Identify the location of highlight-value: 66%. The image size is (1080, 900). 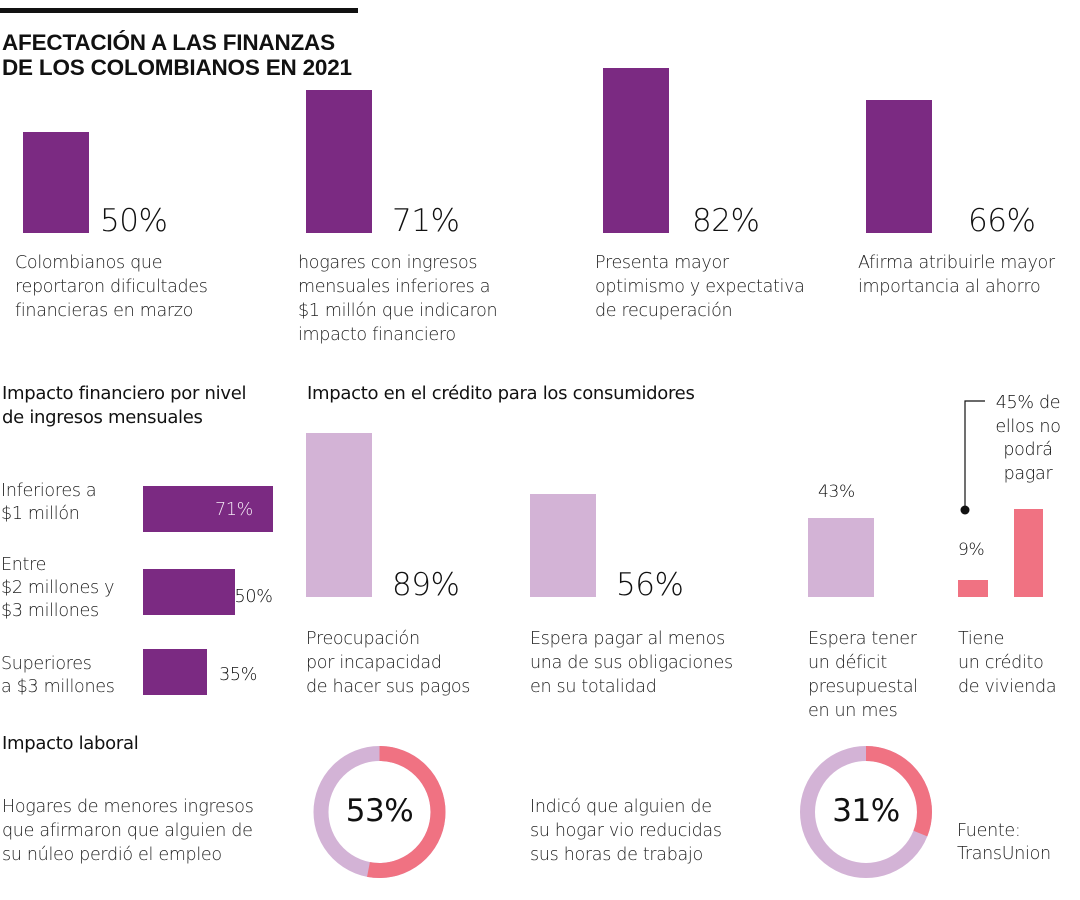
(1002, 221).